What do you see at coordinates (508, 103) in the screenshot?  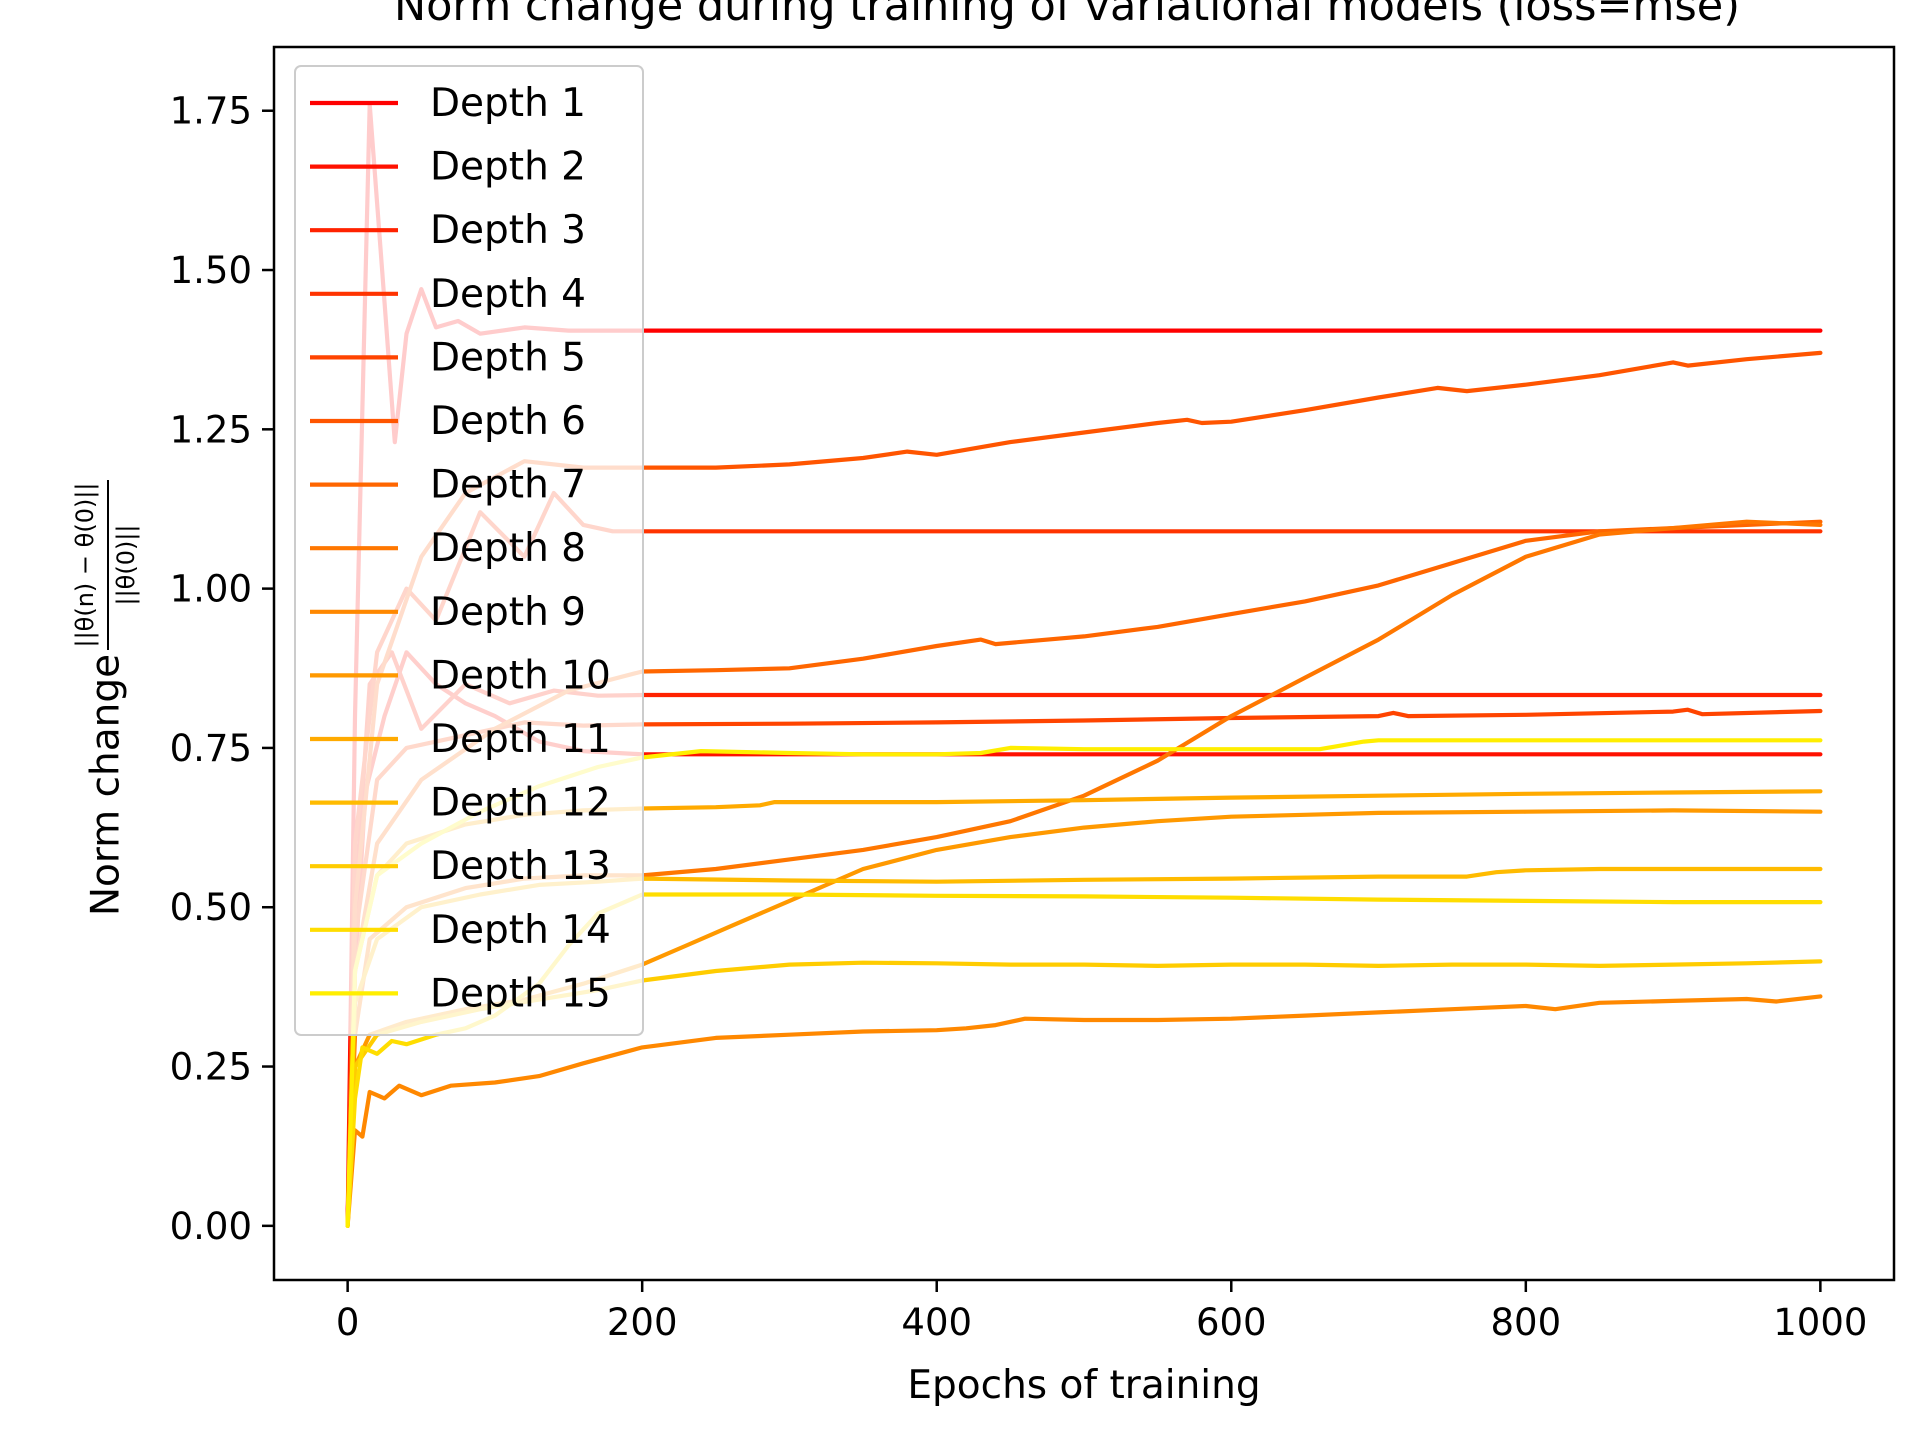 I see `legend-entry-label: Depth 1` at bounding box center [508, 103].